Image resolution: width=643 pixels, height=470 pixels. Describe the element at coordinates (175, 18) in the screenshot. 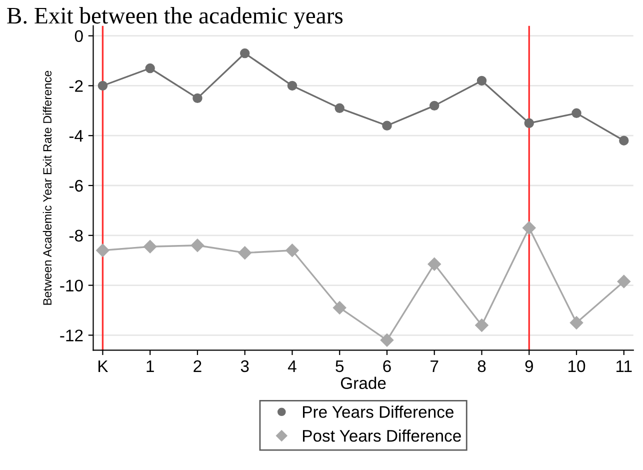

I see `chart-title: B. Exit between the academic years` at that location.